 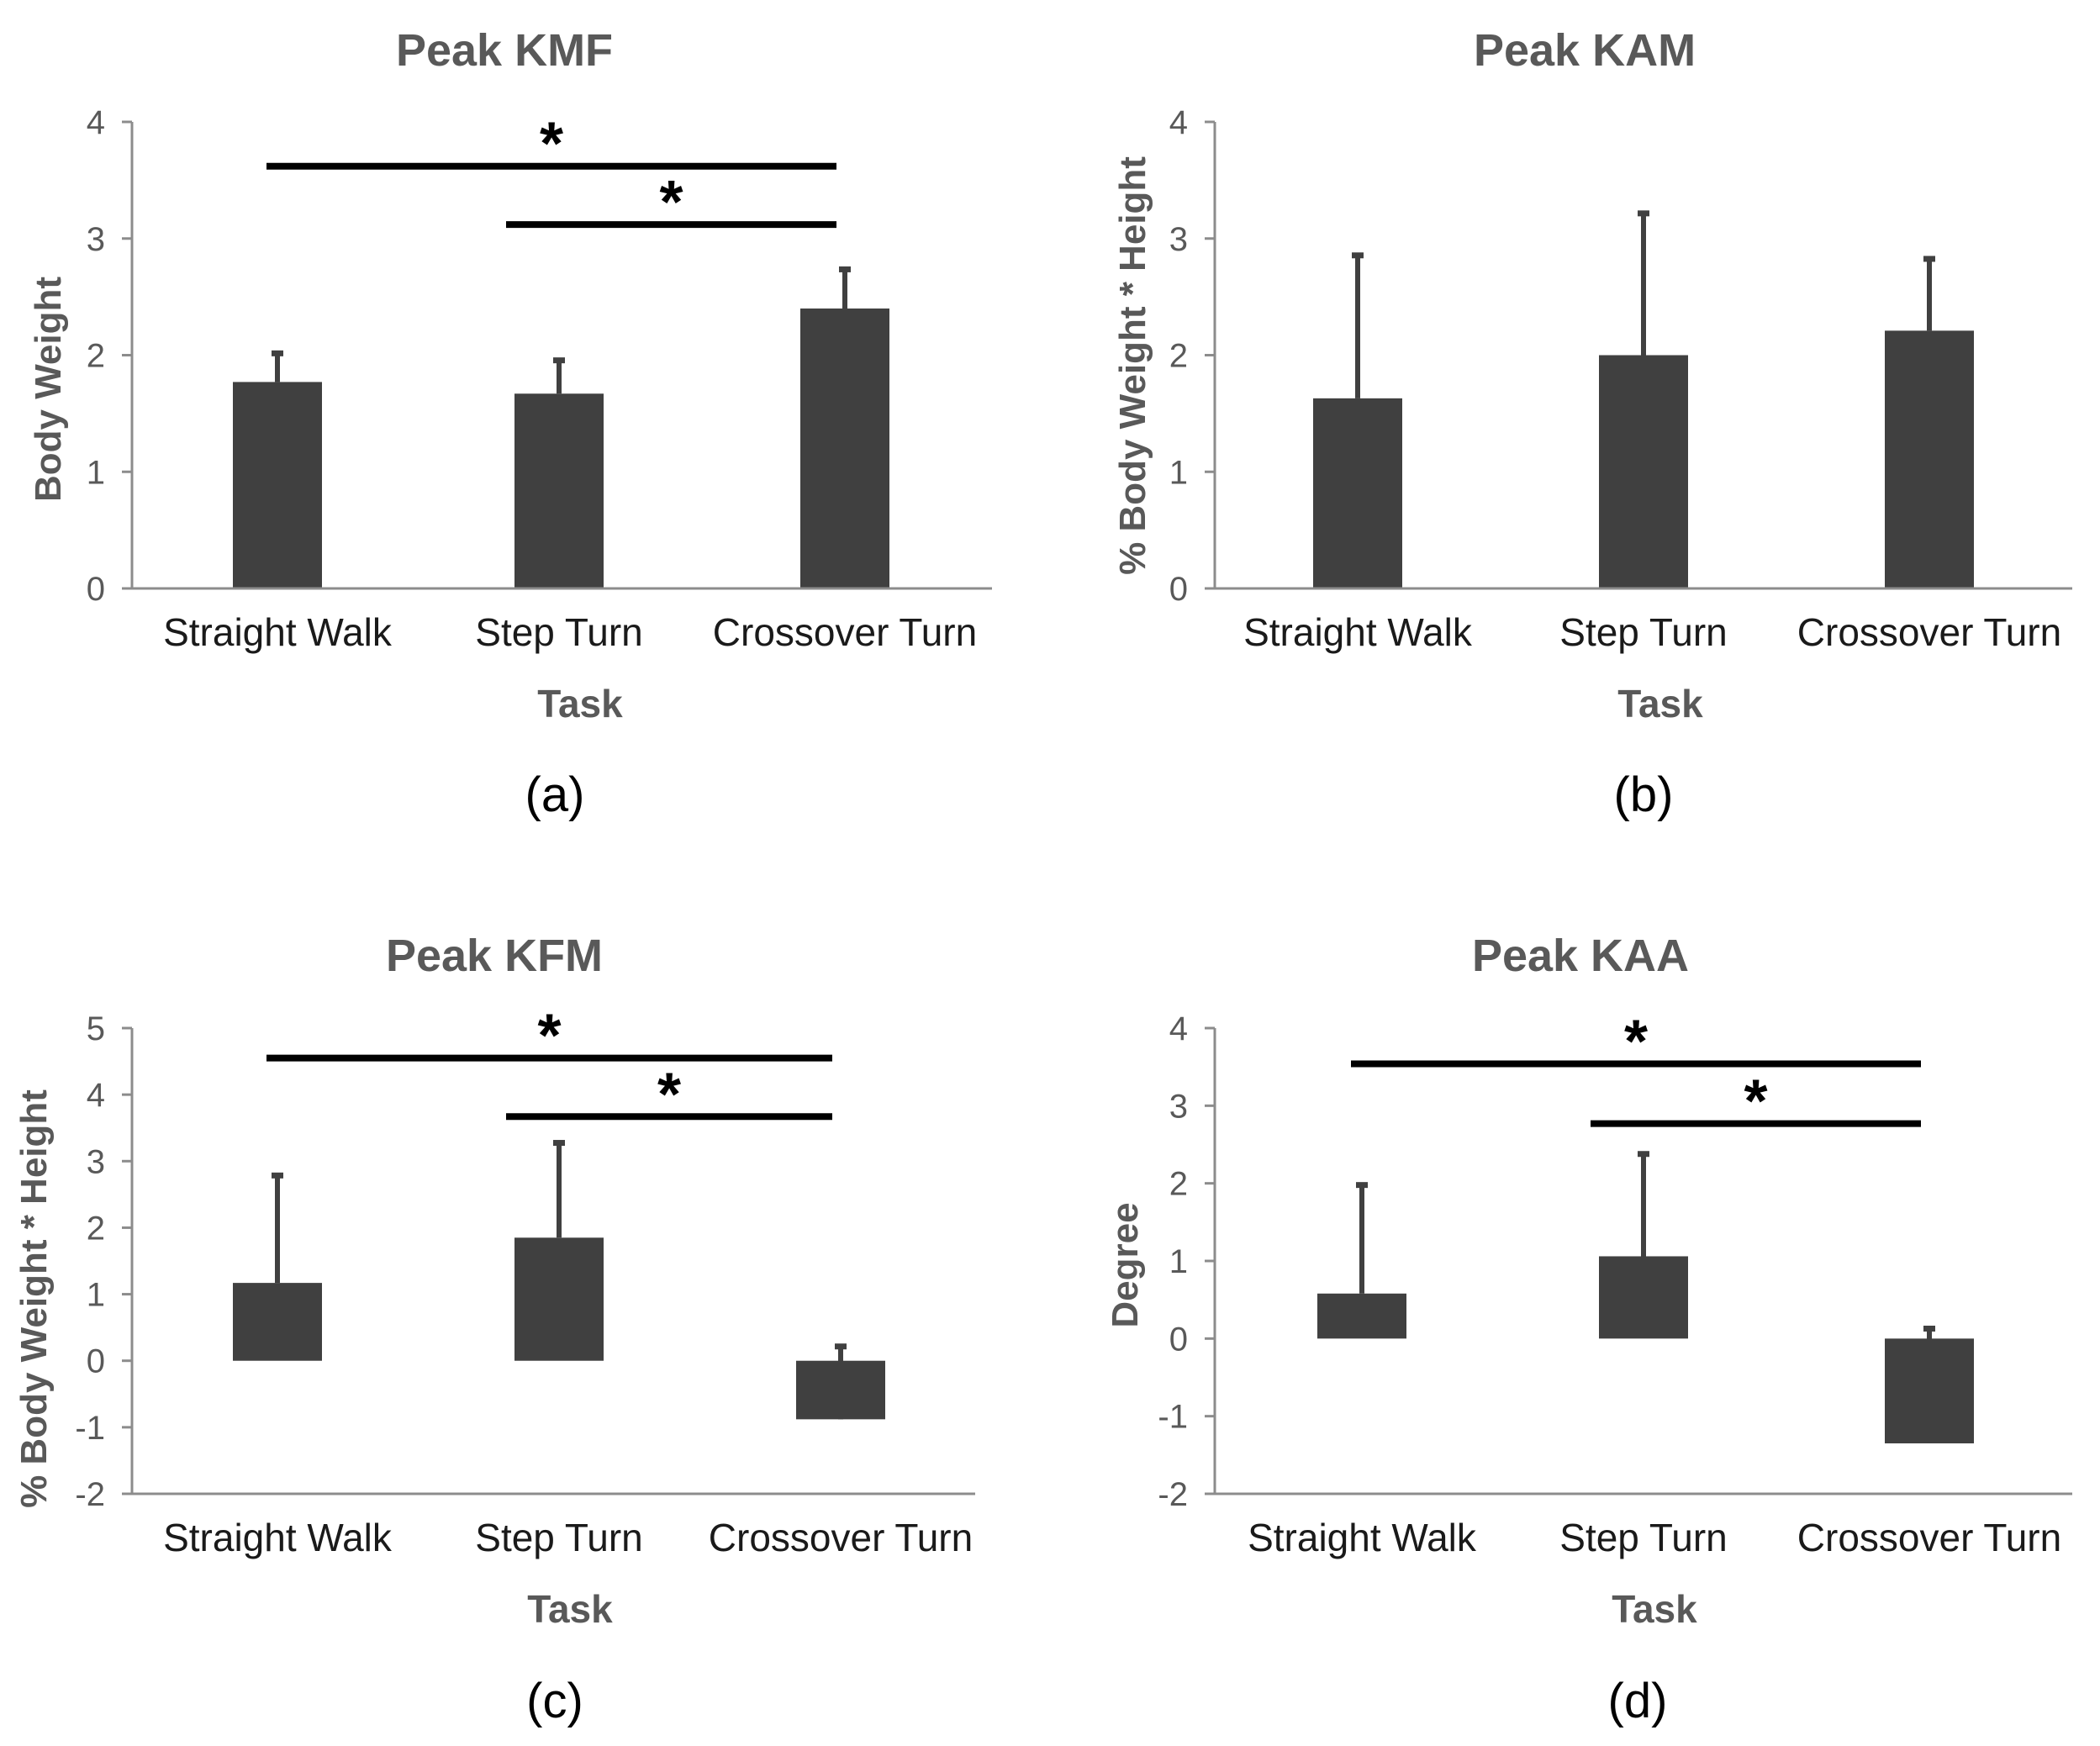 What do you see at coordinates (48, 389) in the screenshot?
I see `y-axis-label: Body Weight` at bounding box center [48, 389].